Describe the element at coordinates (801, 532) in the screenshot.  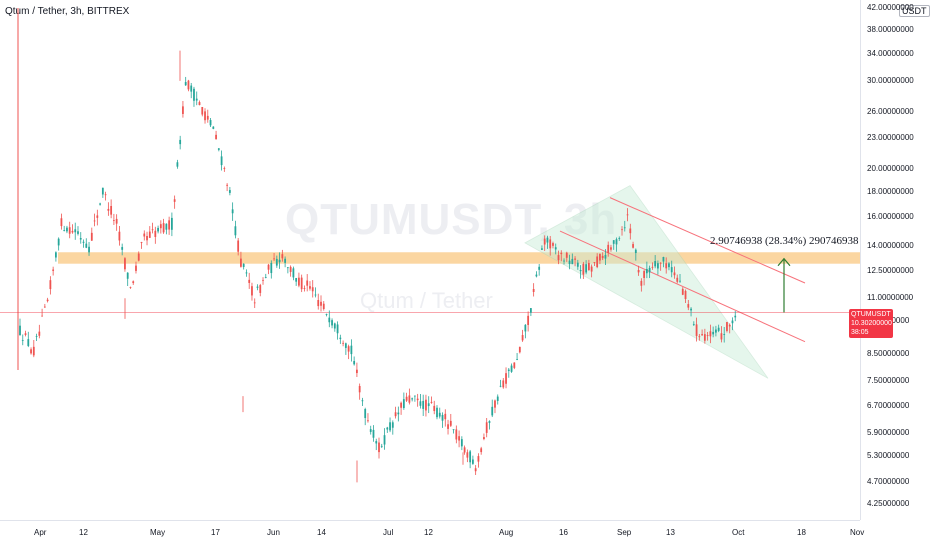
I see `time-tick-label: 18` at that location.